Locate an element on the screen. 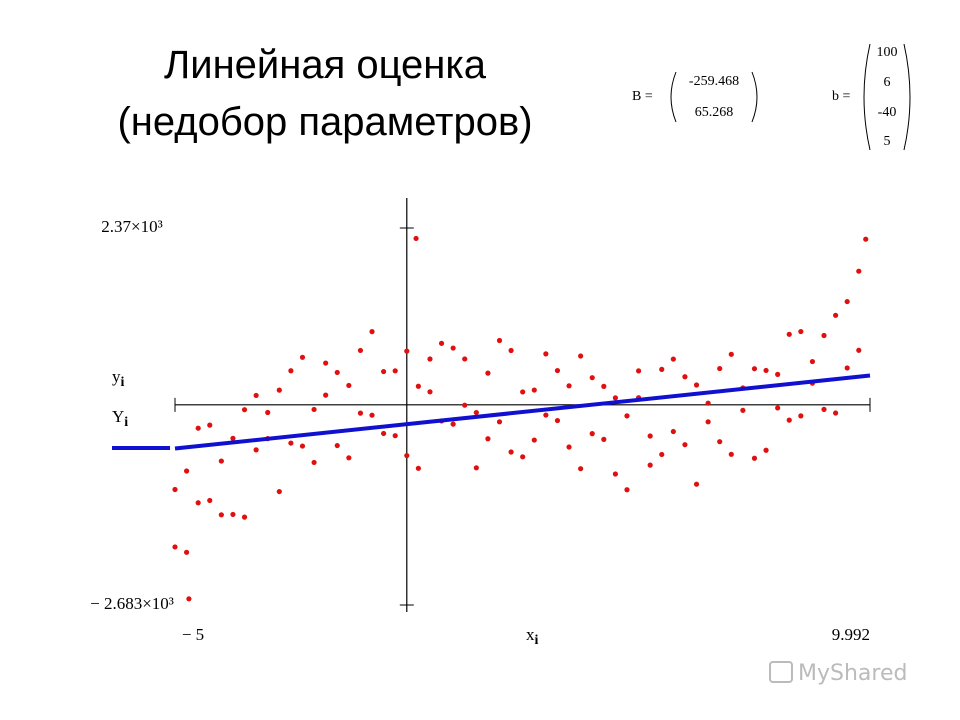 Image resolution: width=960 pixels, height=720 pixels. matrix-cell: 100 is located at coordinates (887, 52).